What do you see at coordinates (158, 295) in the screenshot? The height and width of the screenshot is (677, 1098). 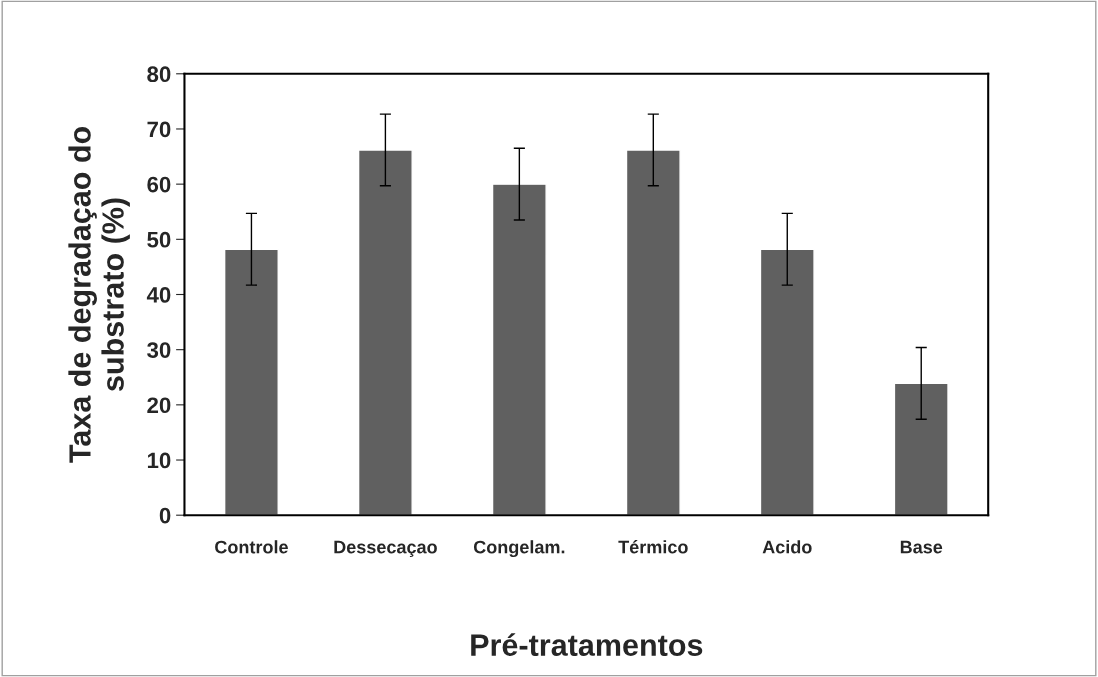 I see `y-tick-label: 40` at bounding box center [158, 295].